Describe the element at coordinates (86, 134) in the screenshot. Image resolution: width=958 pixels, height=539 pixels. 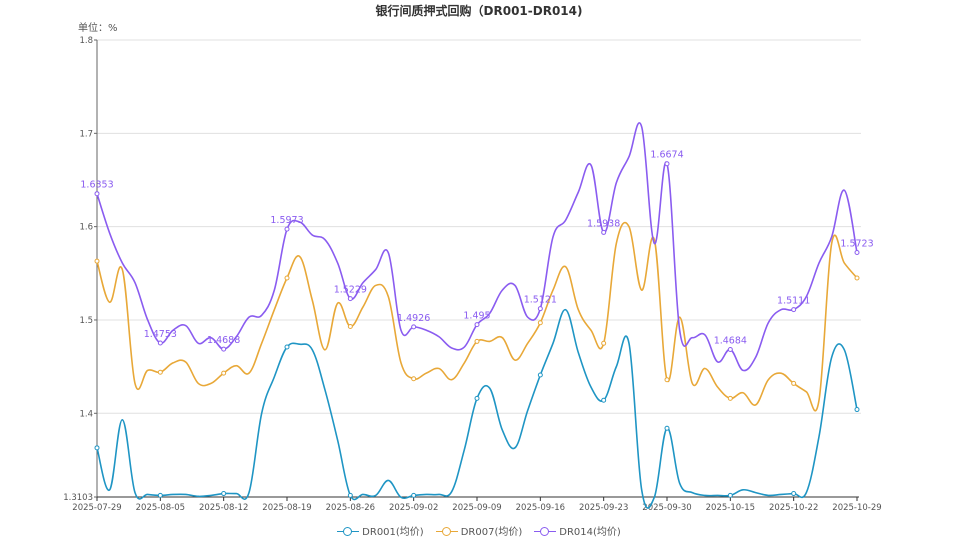
I see `y-tick-label: 1.7` at that location.